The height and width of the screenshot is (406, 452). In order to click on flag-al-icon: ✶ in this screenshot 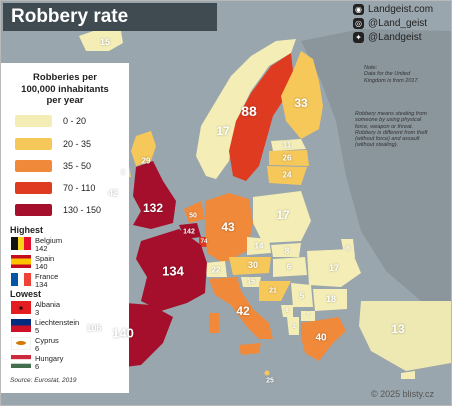, I will do `click(21, 307)`.